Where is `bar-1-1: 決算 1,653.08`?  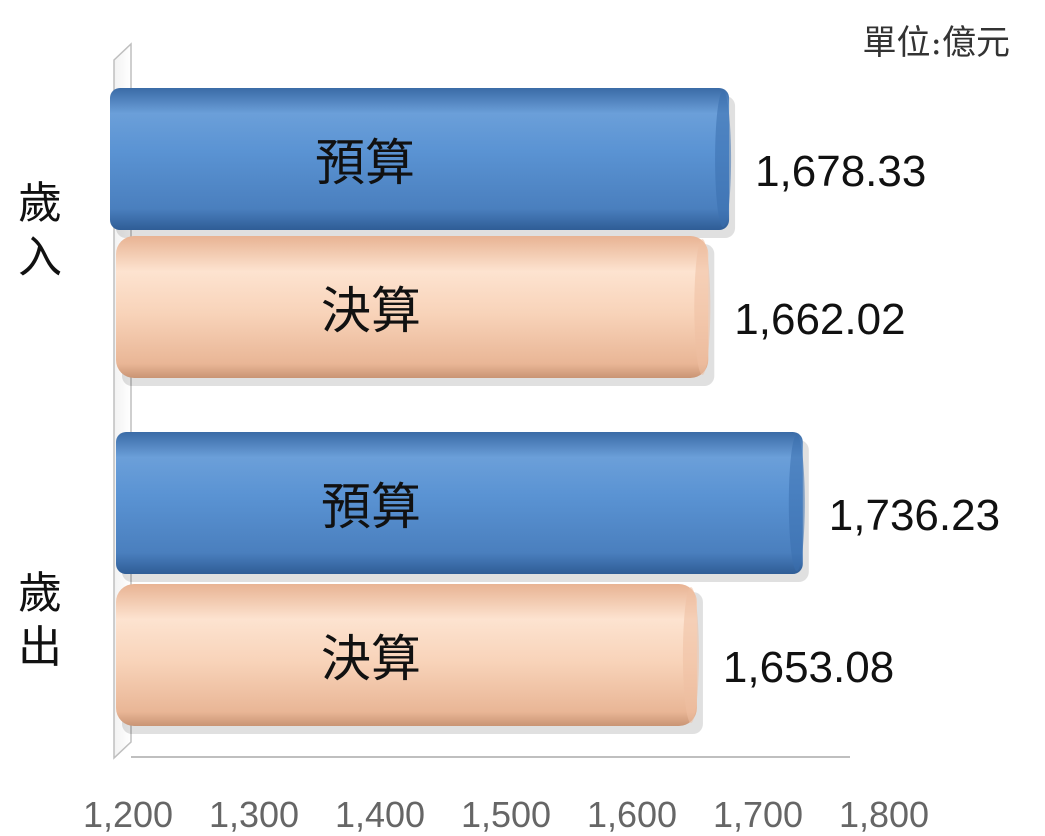
bar-1-1: 決算 1,653.08 is located at coordinates (505, 659).